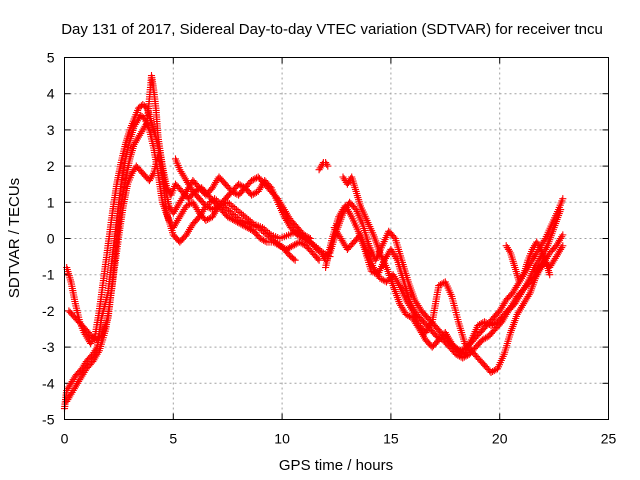  I want to click on y-tick-label: 4, so click(51, 94).